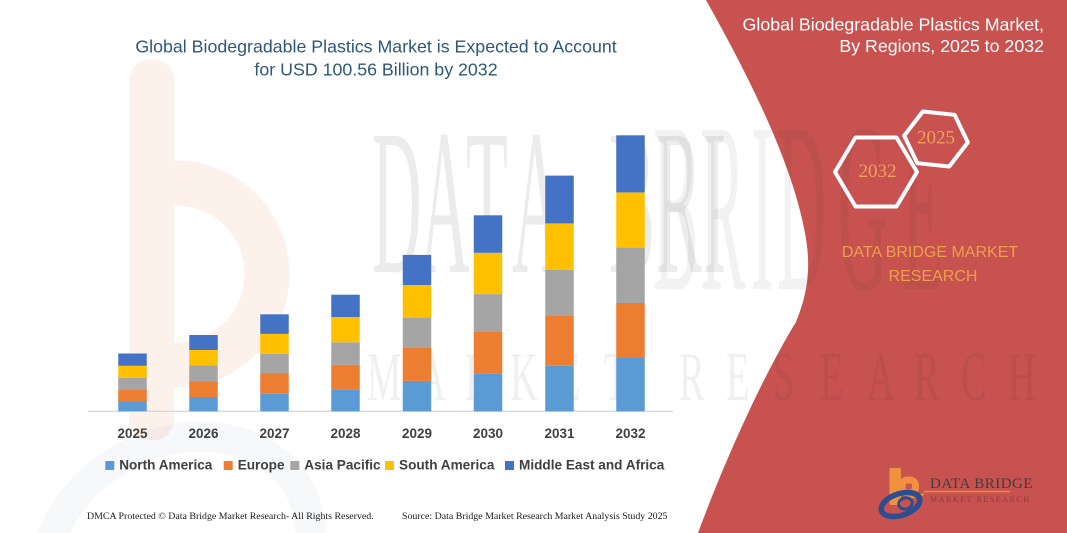 This screenshot has height=533, width=1067. Describe the element at coordinates (981, 484) in the screenshot. I see `svg-text: DATA BRIDGE` at that location.